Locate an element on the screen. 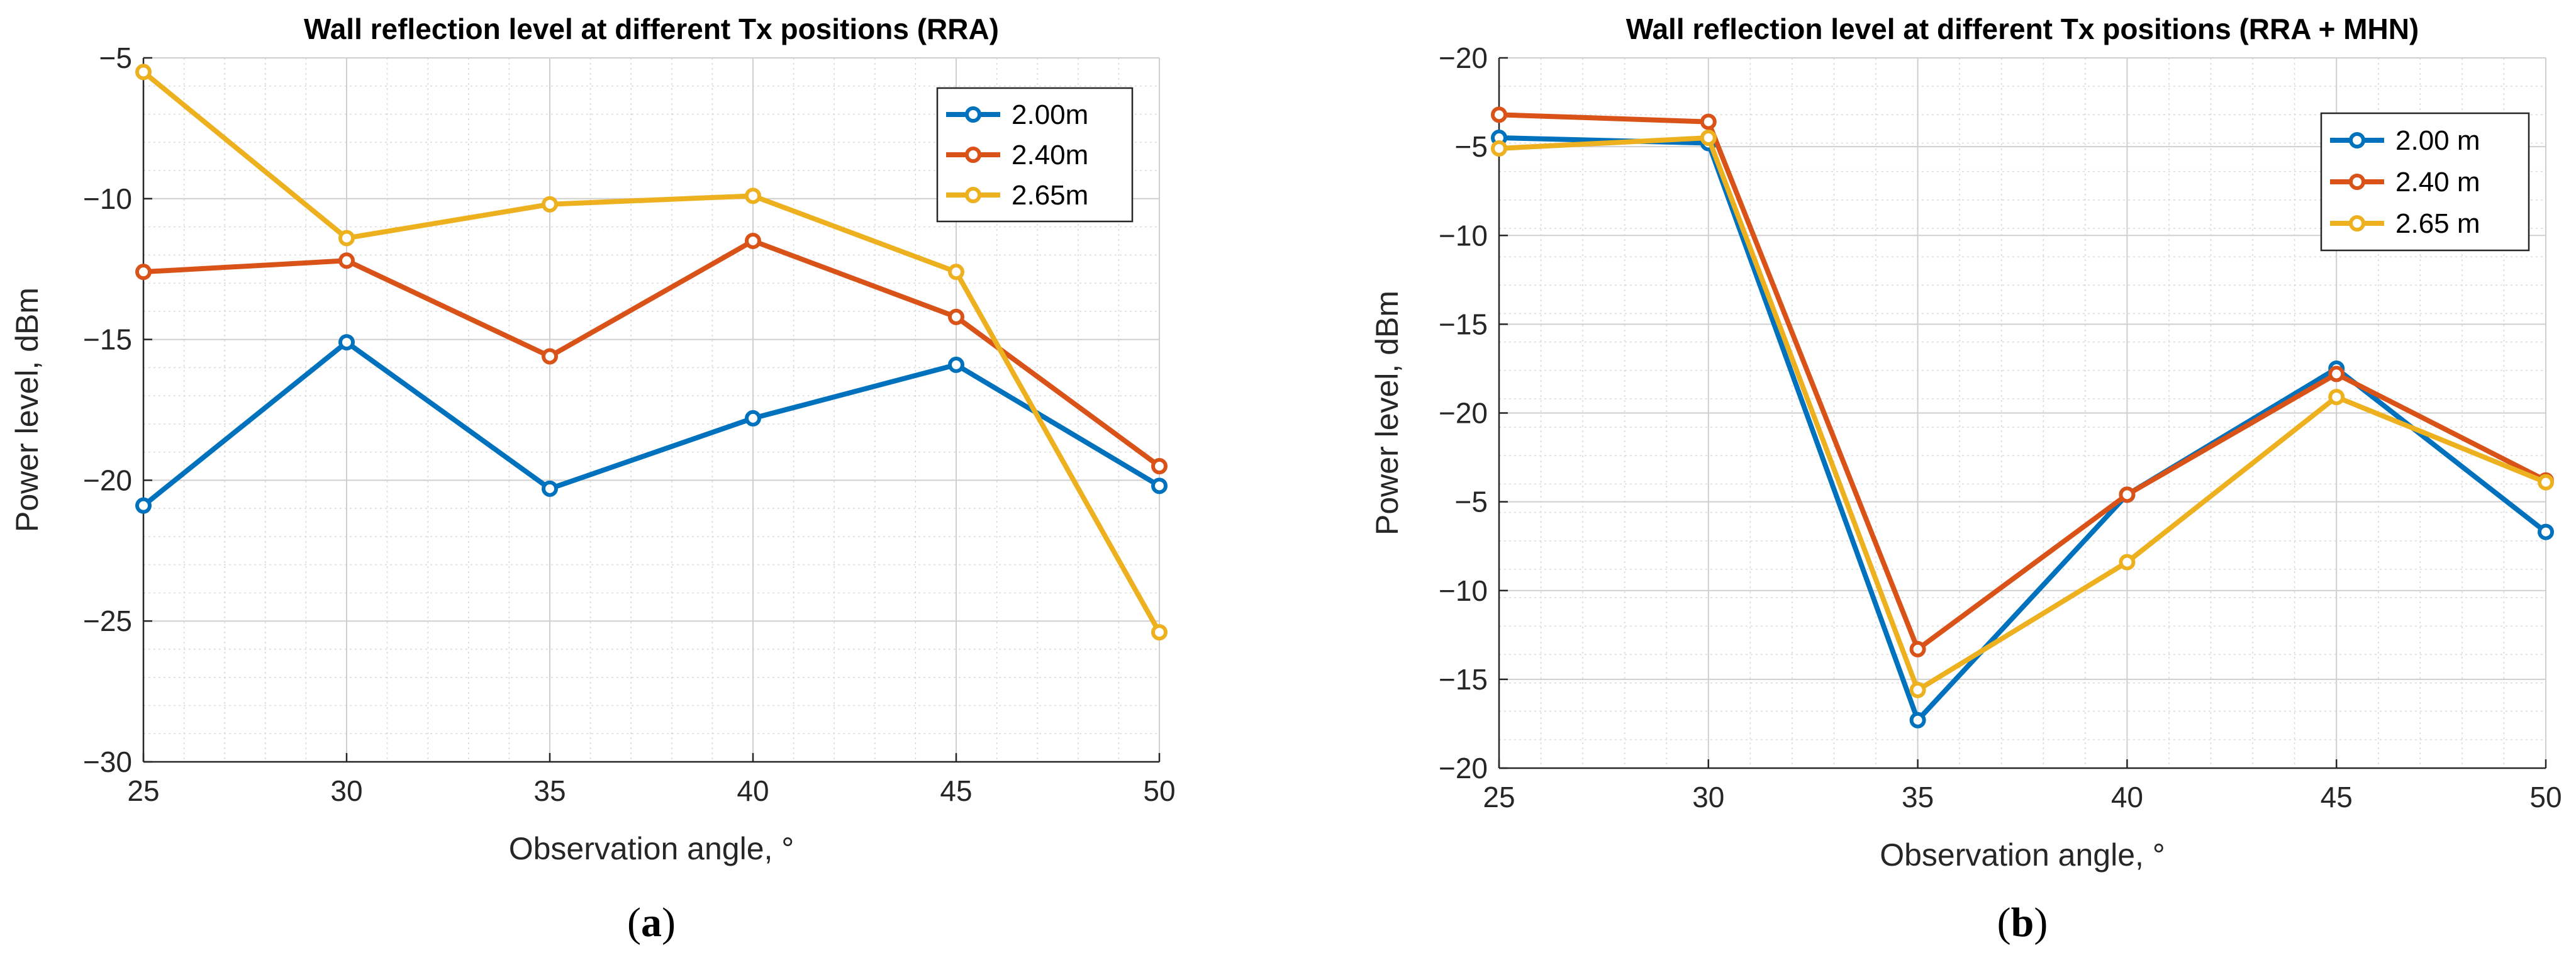  series-2.00m is located at coordinates (651, 424).